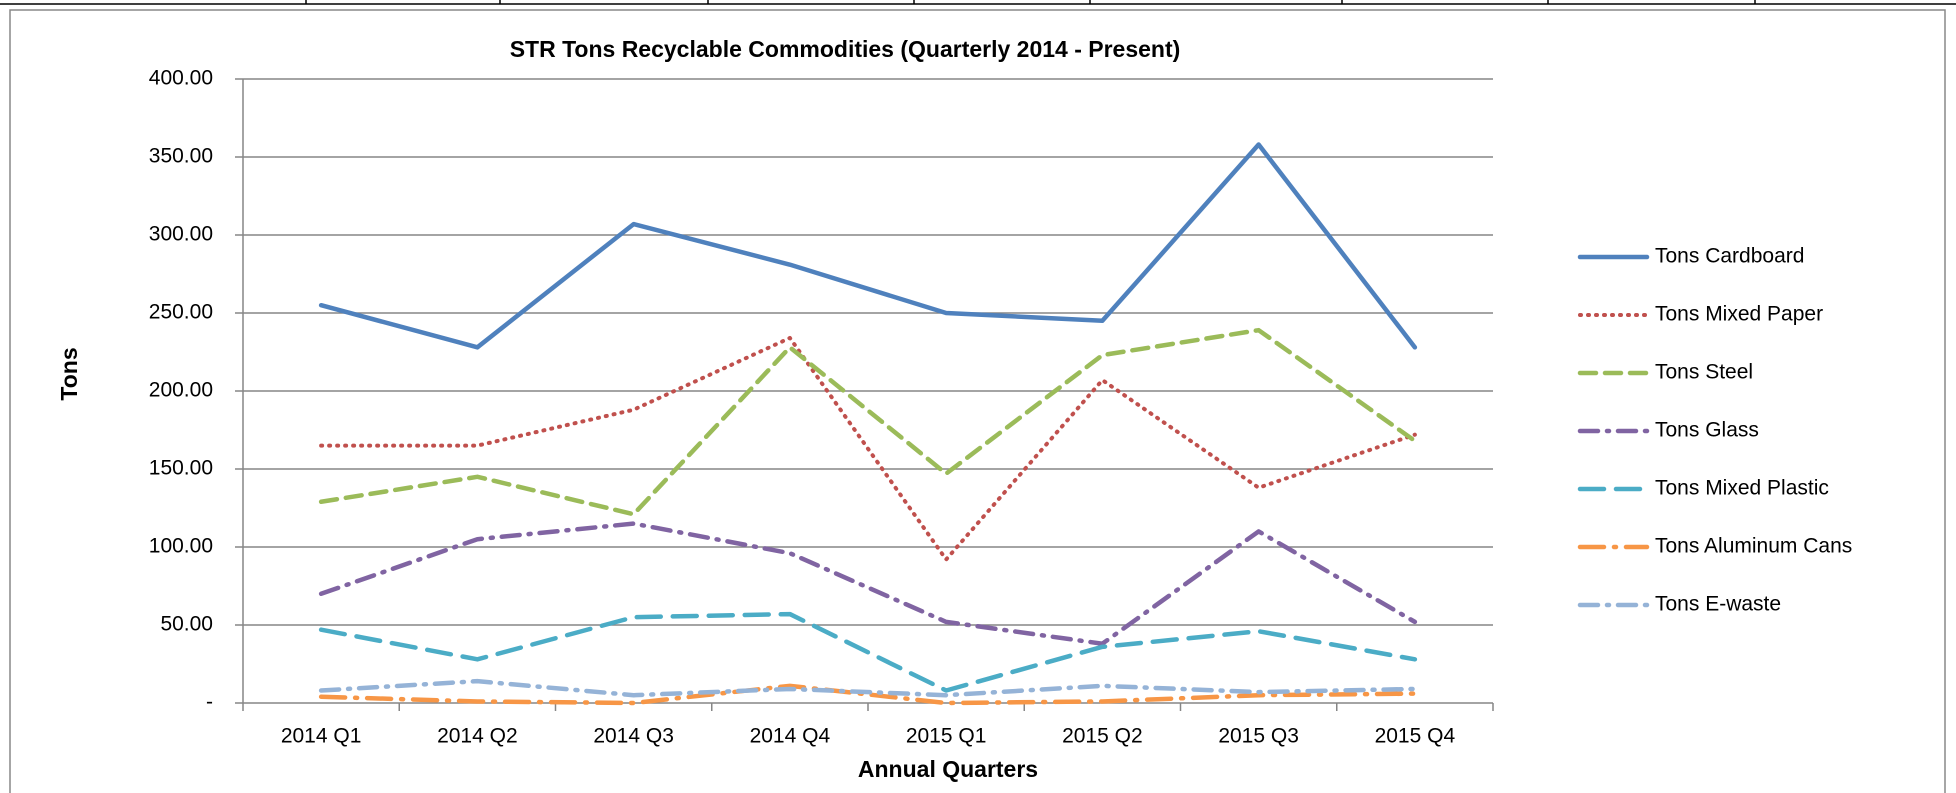 This screenshot has height=793, width=1956. What do you see at coordinates (978, 2) in the screenshot?
I see `sheet-cells` at bounding box center [978, 2].